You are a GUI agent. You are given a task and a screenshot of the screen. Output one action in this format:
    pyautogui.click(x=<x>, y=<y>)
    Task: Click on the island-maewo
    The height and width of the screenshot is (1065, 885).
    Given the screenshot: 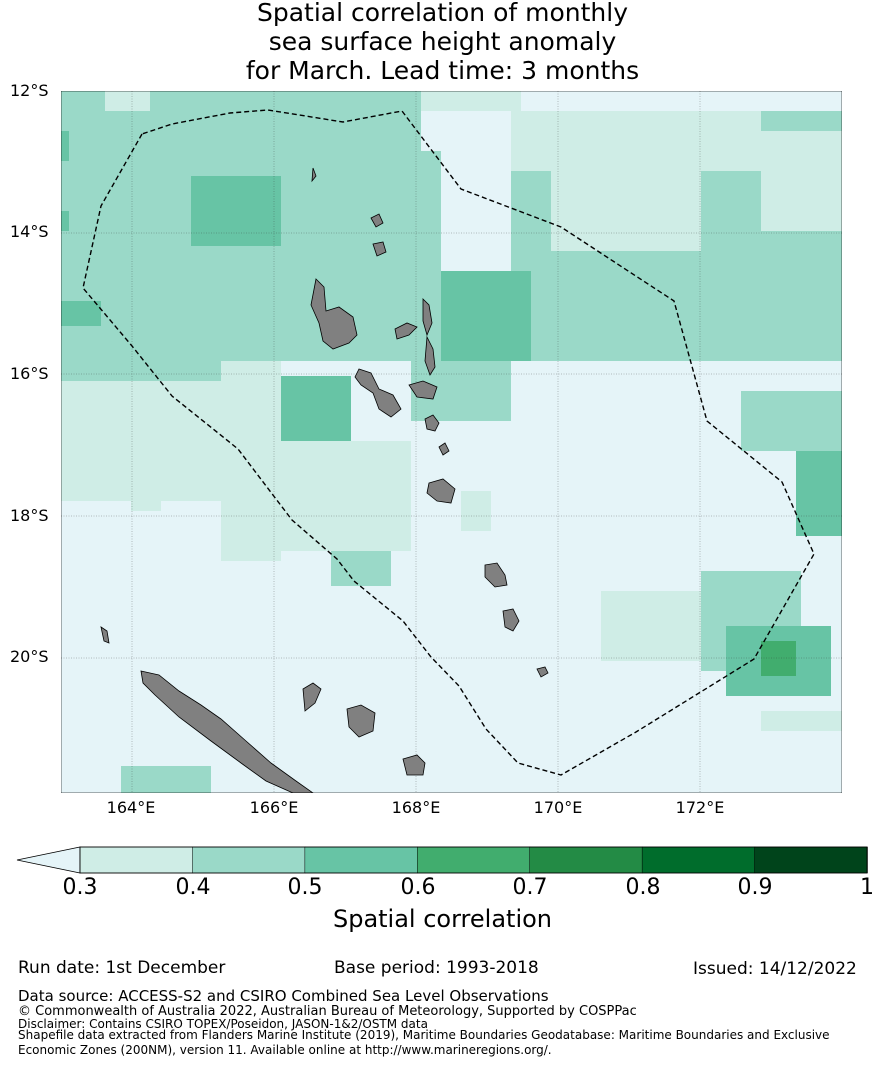 What is the action you would take?
    pyautogui.click(x=427, y=317)
    